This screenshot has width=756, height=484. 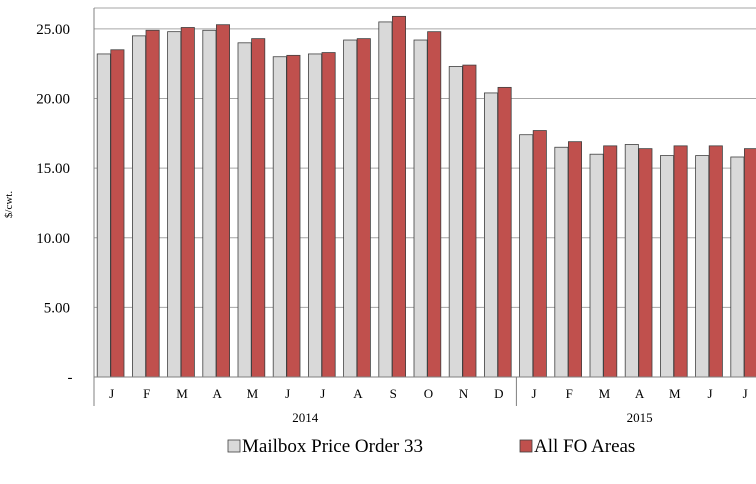 I want to click on legend-item-all-fo-areas: All FO Areas, so click(x=577, y=446).